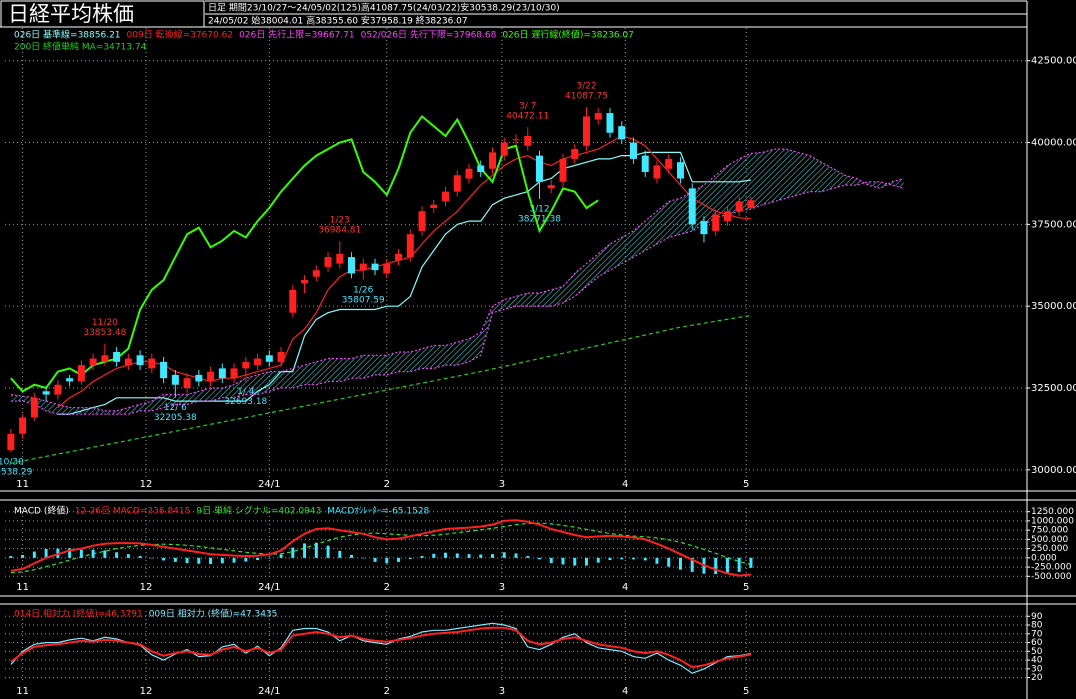  Describe the element at coordinates (71, 14) in the screenshot. I see `chart-title: 日経平均株価` at that location.